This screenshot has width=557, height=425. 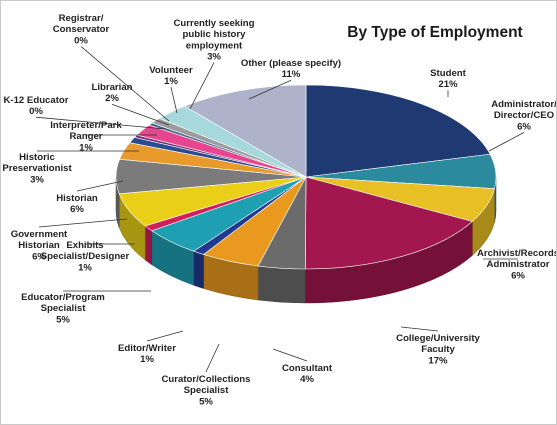 What do you see at coordinates (63, 308) in the screenshot?
I see `slice-label-8: Educator/Program Specialist 5%` at bounding box center [63, 308].